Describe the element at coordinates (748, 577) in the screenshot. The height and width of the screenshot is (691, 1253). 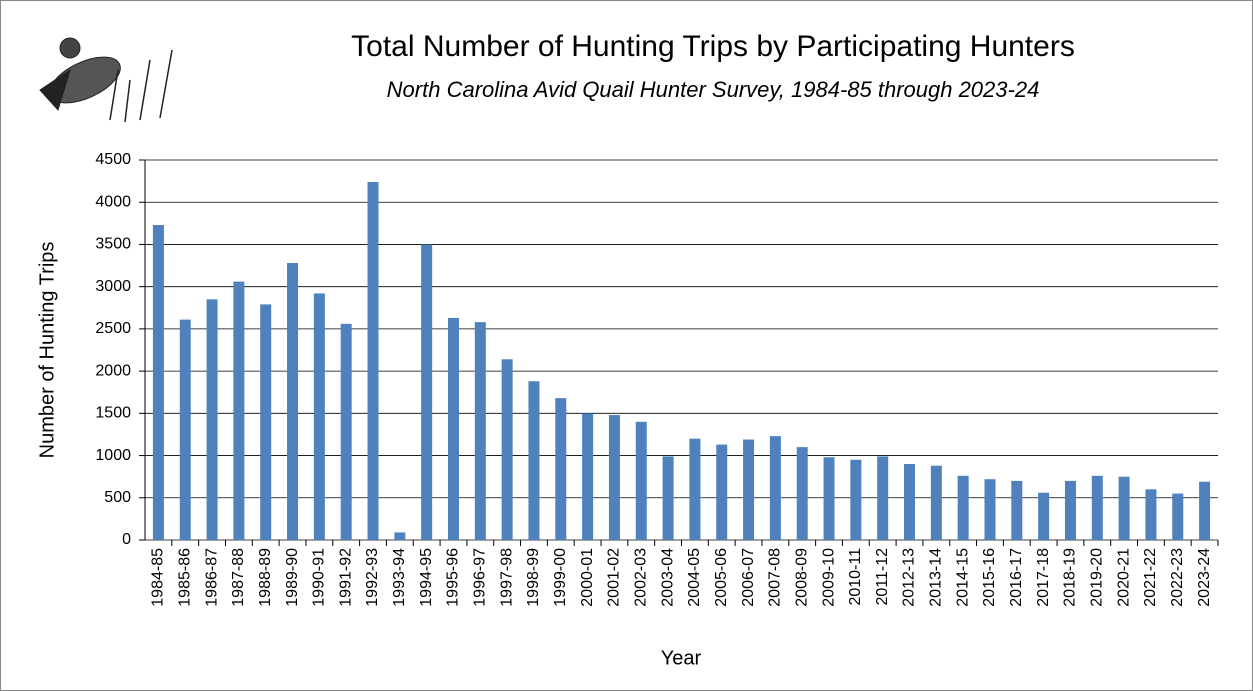
I see `x-tick-label: 2006-07` at that location.